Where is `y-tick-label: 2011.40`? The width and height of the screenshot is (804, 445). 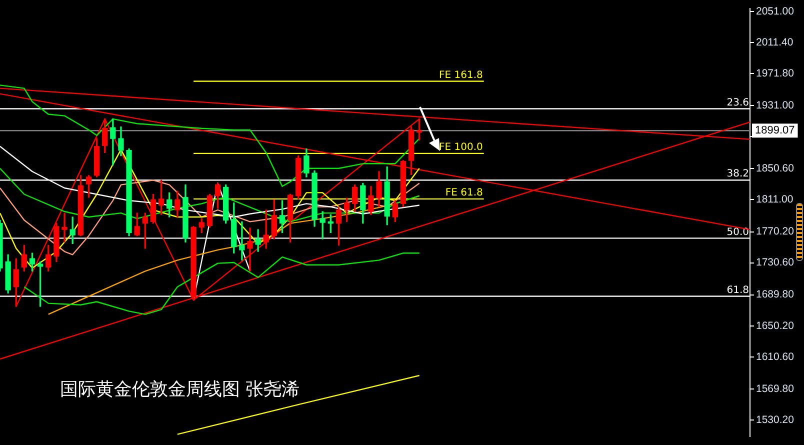
y-tick-label: 2011.40 is located at coordinates (775, 42).